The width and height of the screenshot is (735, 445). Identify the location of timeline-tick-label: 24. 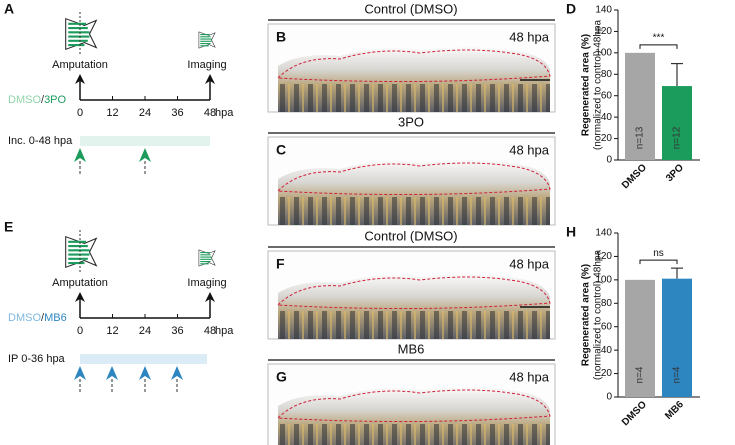
(145, 113).